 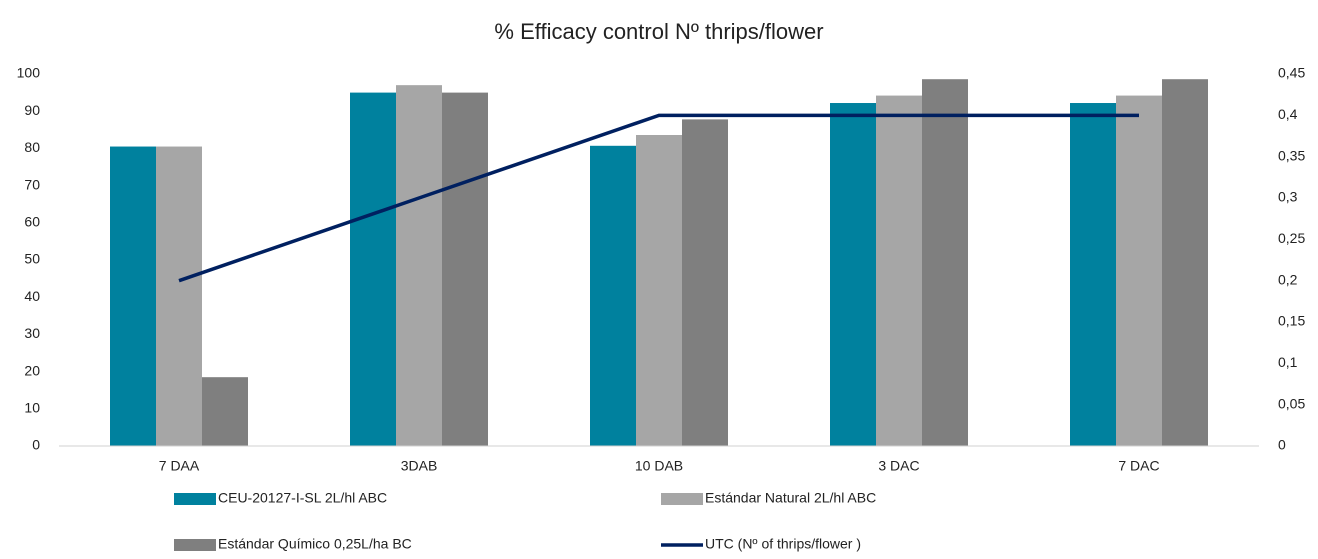 What do you see at coordinates (1288, 114) in the screenshot?
I see `y2-tick-label: 0,4` at bounding box center [1288, 114].